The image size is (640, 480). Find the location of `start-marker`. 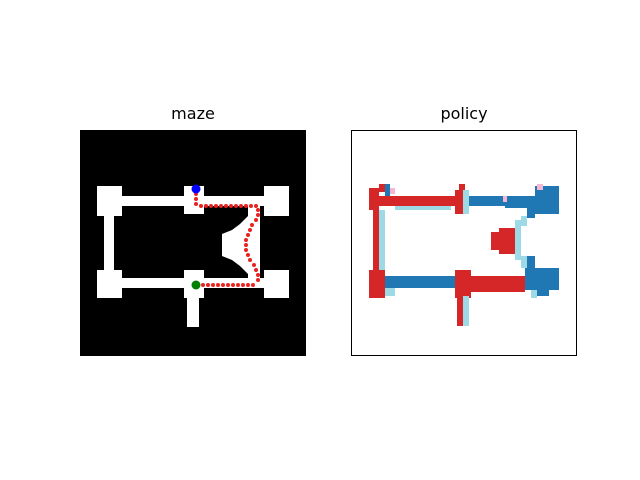

start-marker is located at coordinates (196, 189).